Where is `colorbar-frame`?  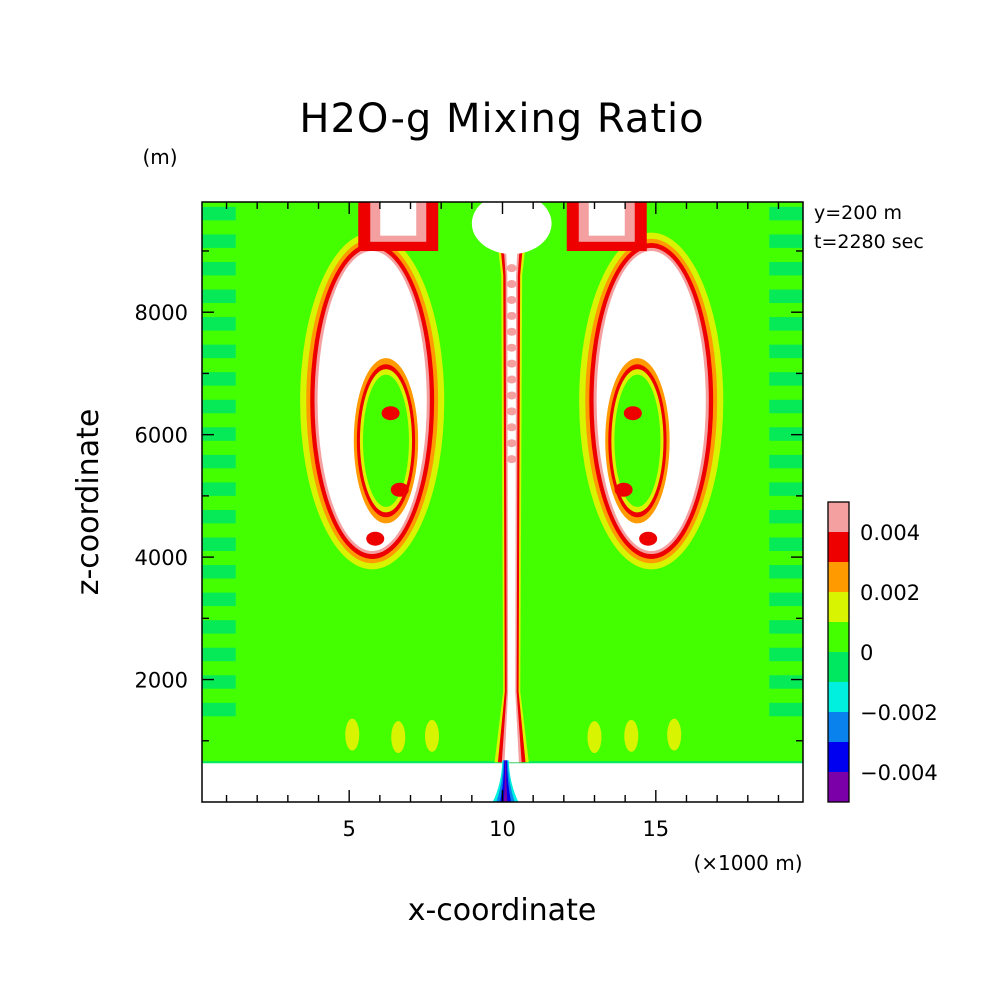
colorbar-frame is located at coordinates (838, 652).